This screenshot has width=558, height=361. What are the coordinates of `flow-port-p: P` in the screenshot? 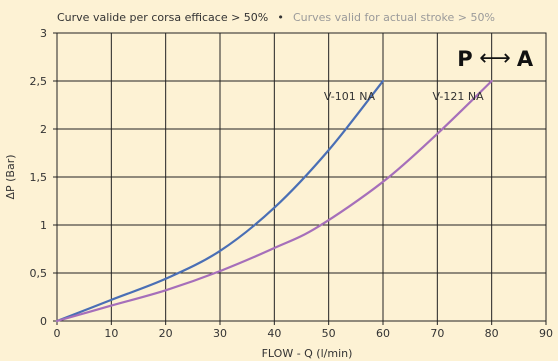 It's located at (464, 59).